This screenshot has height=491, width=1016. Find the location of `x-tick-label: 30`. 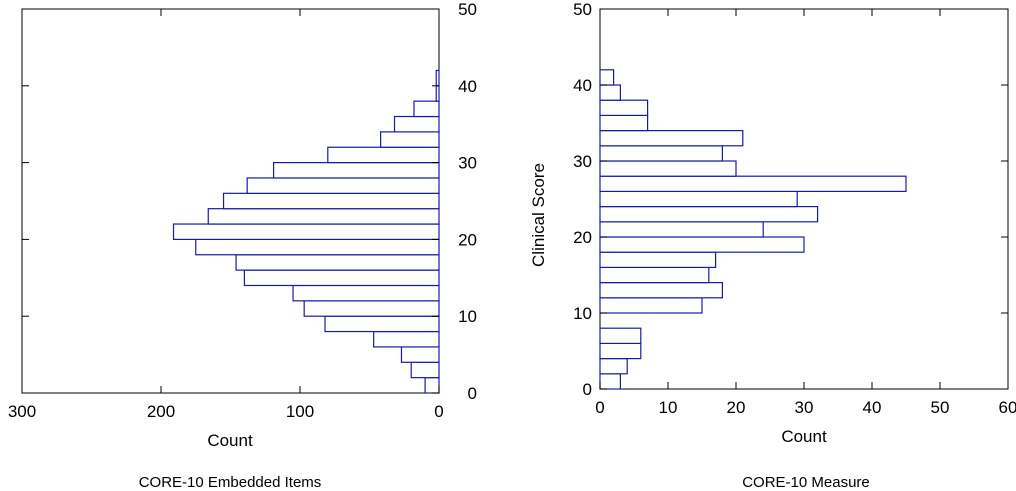

x-tick-label: 30 is located at coordinates (804, 407).